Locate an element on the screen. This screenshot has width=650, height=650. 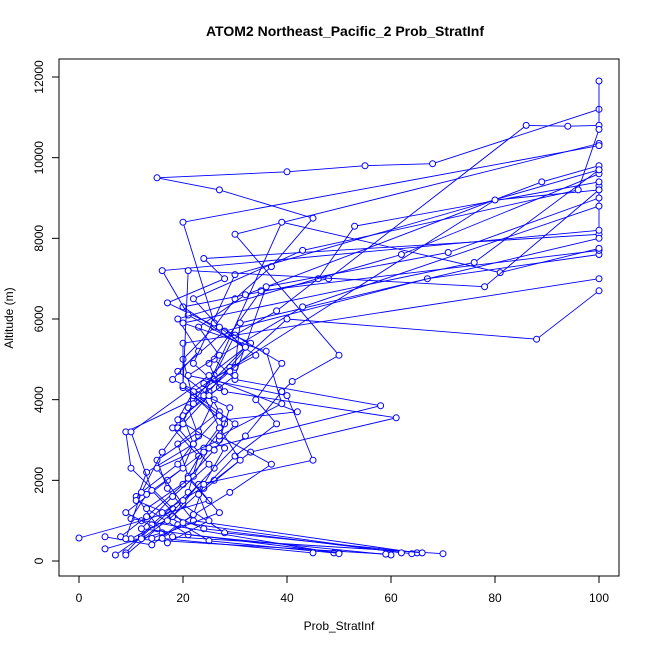
y-tick-label: 4000 is located at coordinates (39, 399).